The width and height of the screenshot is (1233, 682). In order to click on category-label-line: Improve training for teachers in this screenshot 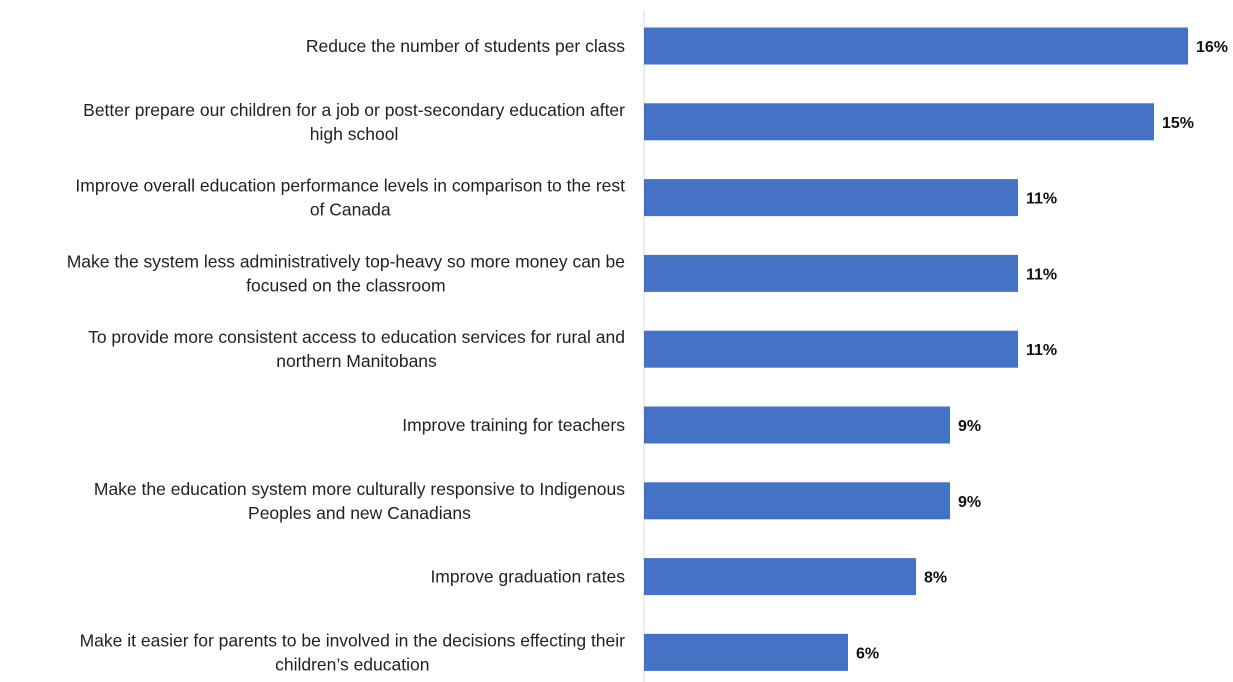, I will do `click(513, 425)`.